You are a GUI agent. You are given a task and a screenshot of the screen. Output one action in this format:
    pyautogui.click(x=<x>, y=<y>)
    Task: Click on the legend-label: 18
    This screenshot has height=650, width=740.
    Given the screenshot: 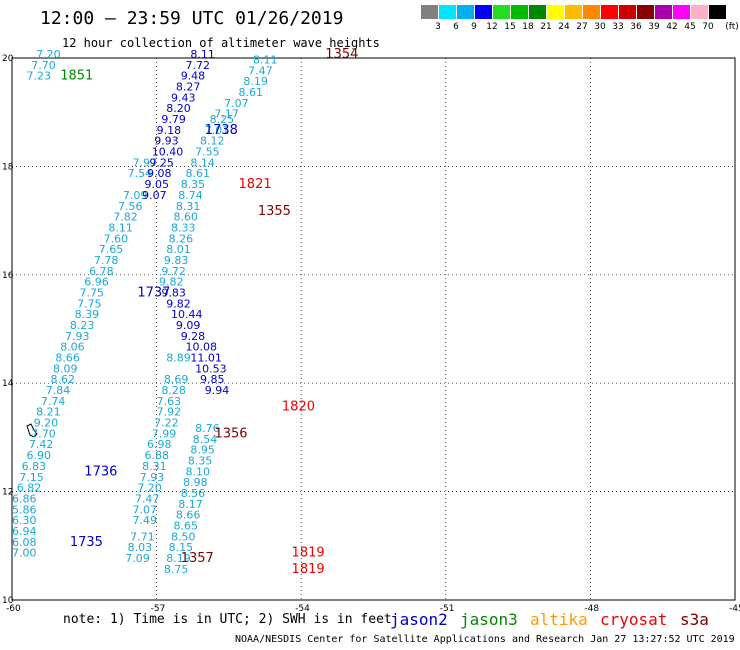 What is the action you would take?
    pyautogui.click(x=528, y=27)
    